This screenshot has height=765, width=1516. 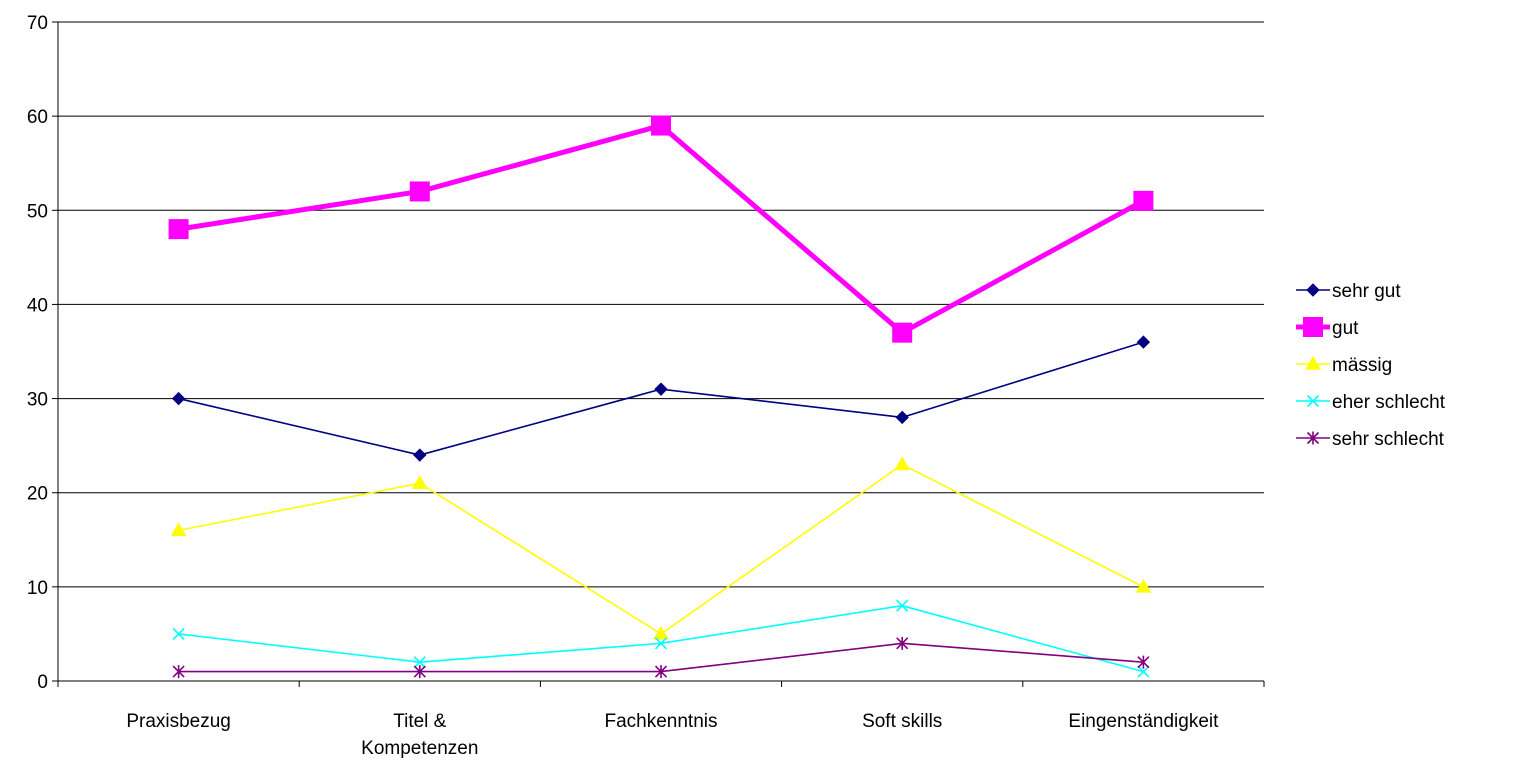 What do you see at coordinates (661, 657) in the screenshot?
I see `series-sehr-schlecht` at bounding box center [661, 657].